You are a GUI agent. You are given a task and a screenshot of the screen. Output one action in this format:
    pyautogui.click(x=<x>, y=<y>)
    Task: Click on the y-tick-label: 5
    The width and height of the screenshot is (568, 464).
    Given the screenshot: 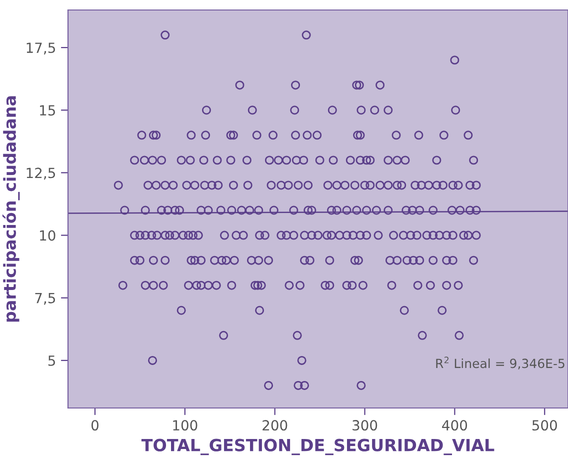 What is the action you would take?
    pyautogui.click(x=51, y=361)
    